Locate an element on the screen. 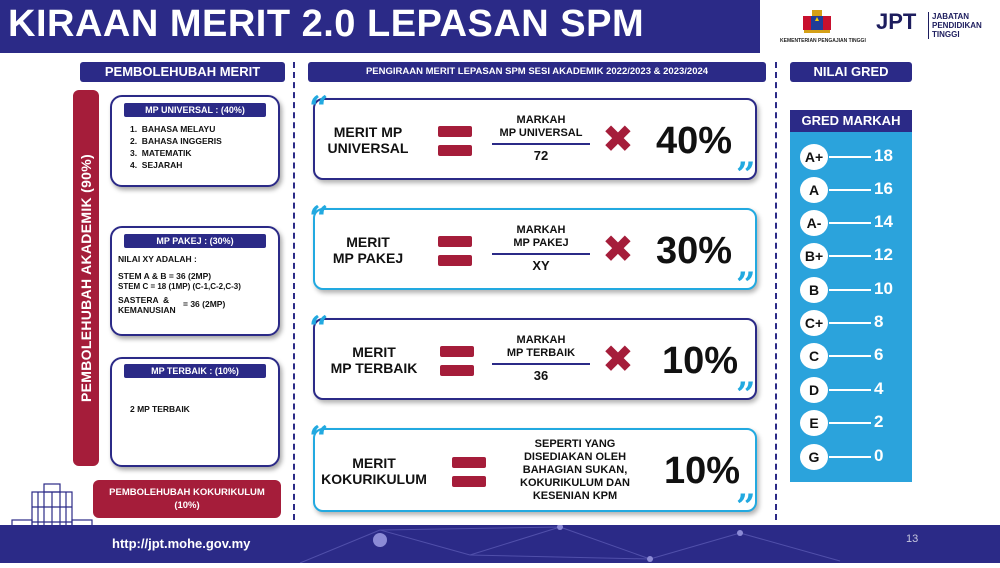 Image resolution: width=1000 pixels, height=568 pixels. mp-pakej-intro: NILAI XY ADALAH : is located at coordinates (157, 259).